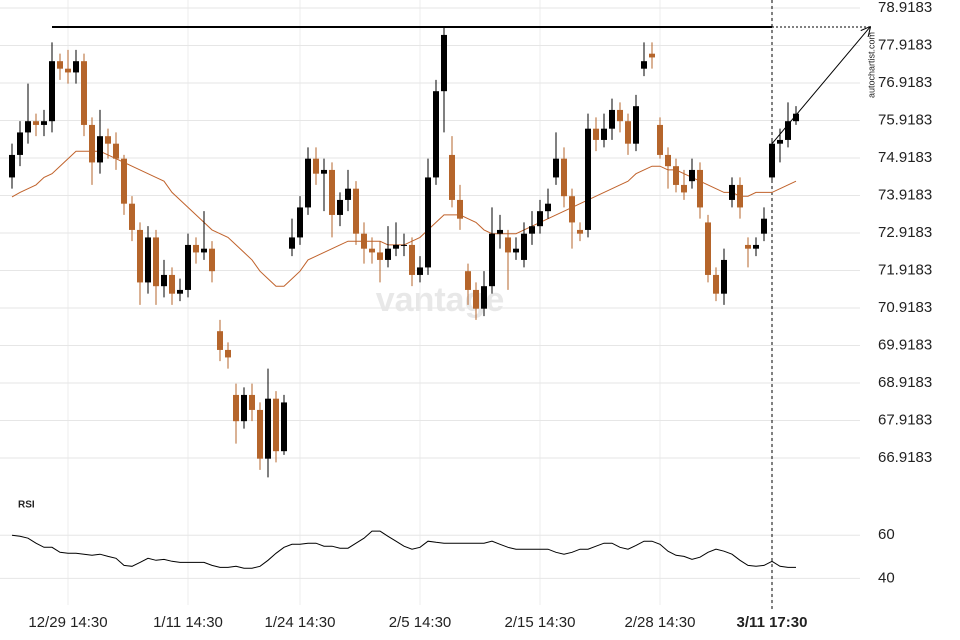  Describe the element at coordinates (905, 382) in the screenshot. I see `y-tick-label: 68.9183` at that location.